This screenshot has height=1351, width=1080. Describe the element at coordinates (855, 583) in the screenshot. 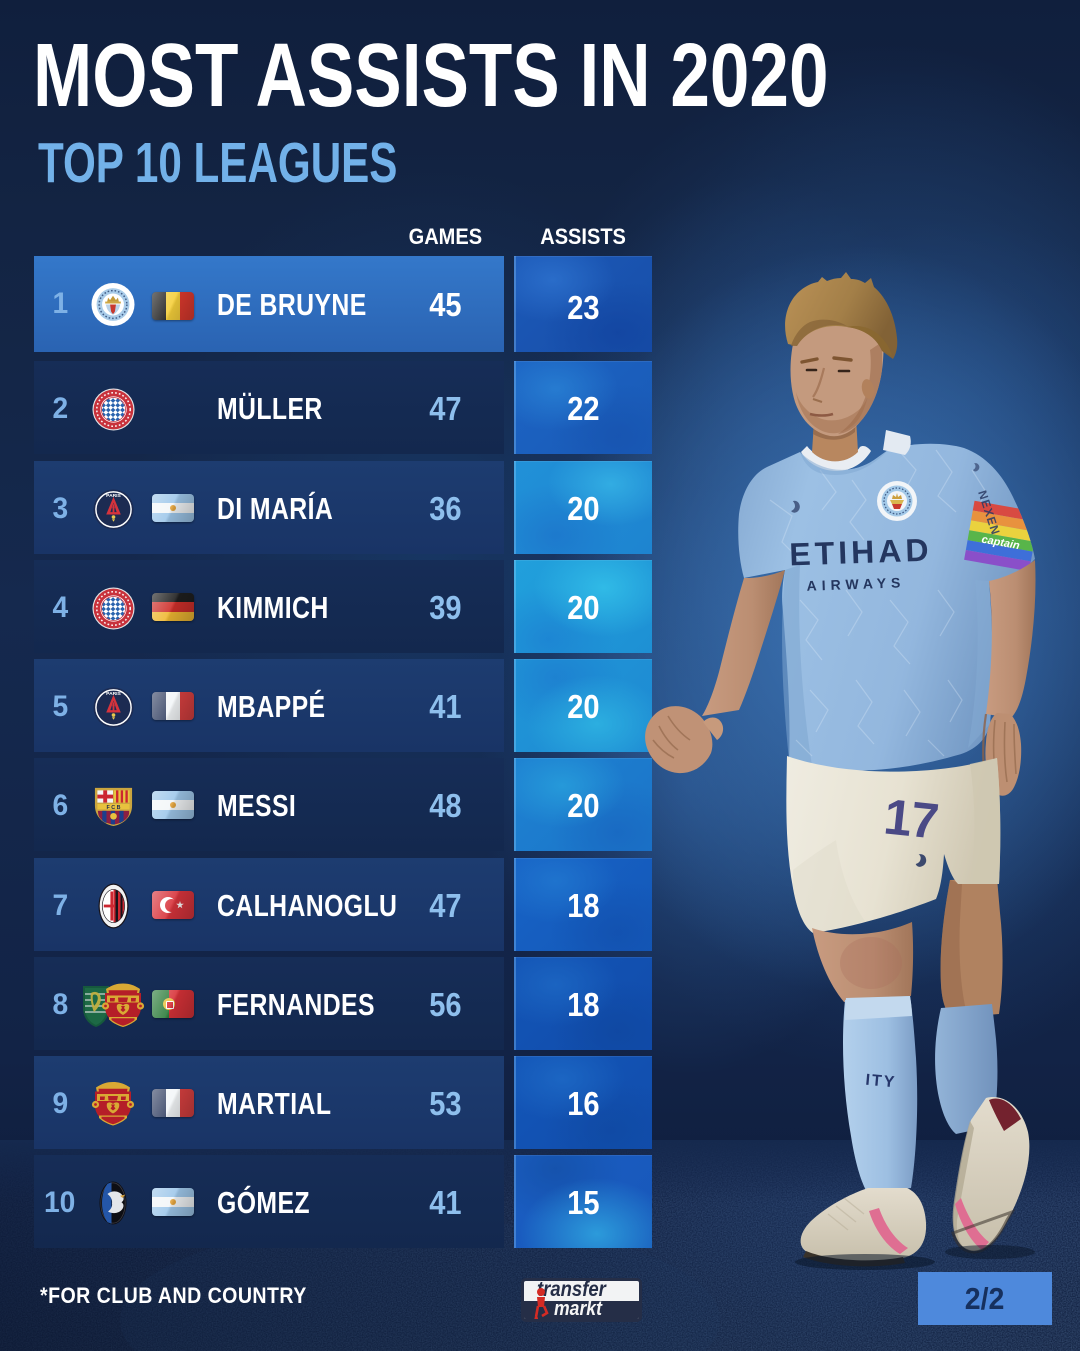

I see `svg-text: AIRWAYS` at that location.